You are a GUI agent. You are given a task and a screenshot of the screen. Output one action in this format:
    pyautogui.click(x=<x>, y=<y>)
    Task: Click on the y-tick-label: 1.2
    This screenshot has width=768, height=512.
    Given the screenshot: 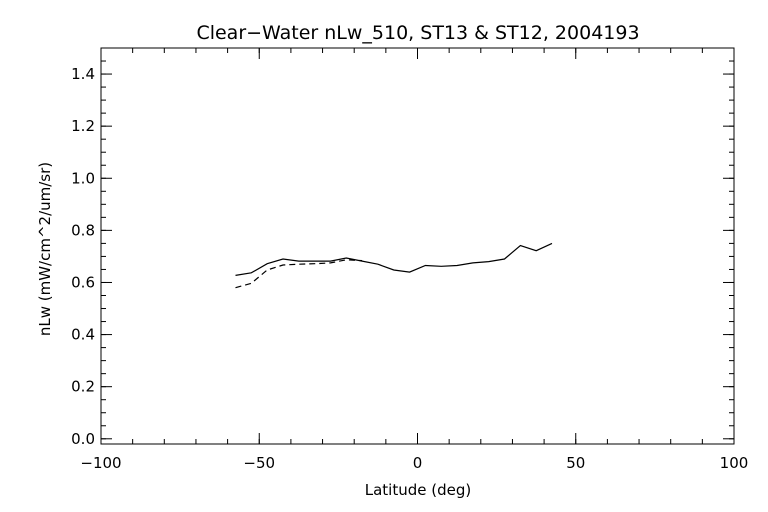 What is the action you would take?
    pyautogui.click(x=83, y=126)
    